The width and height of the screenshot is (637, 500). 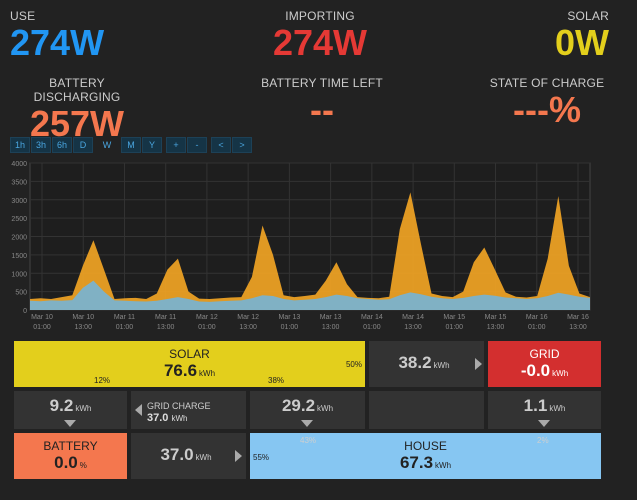 What do you see at coordinates (83, 145) in the screenshot?
I see `range-button-D: D` at bounding box center [83, 145].